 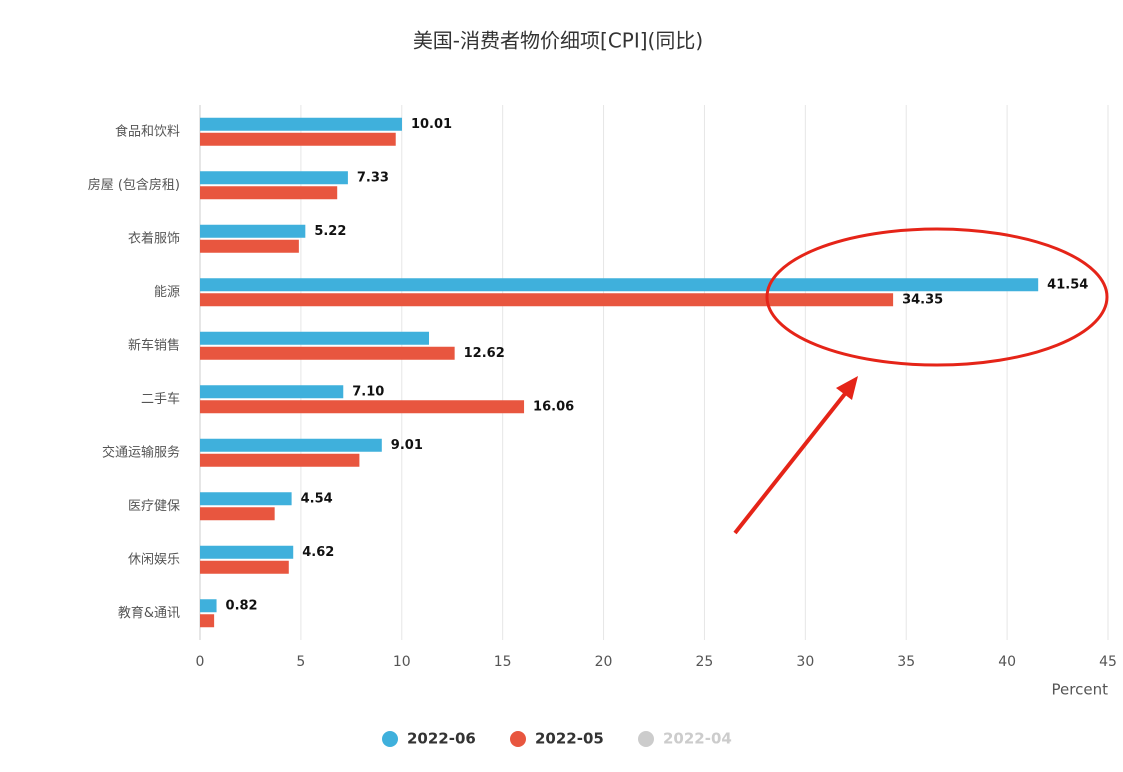 I want to click on value-label: 9.01, so click(x=407, y=445).